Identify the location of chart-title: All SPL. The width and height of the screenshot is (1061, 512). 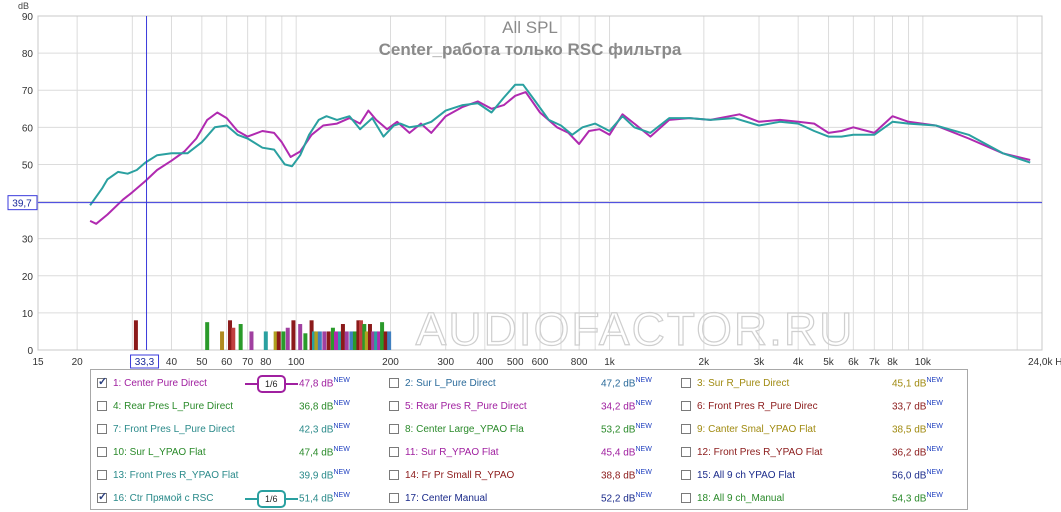
(530, 27).